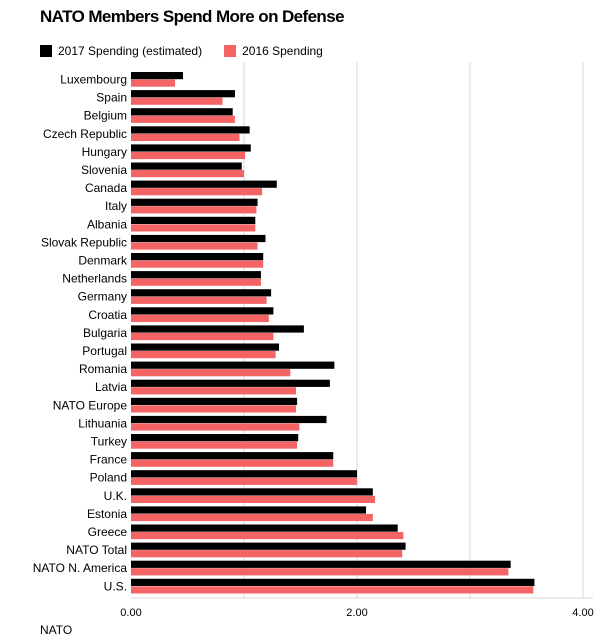  What do you see at coordinates (85, 134) in the screenshot?
I see `category-label: Czech Republic` at bounding box center [85, 134].